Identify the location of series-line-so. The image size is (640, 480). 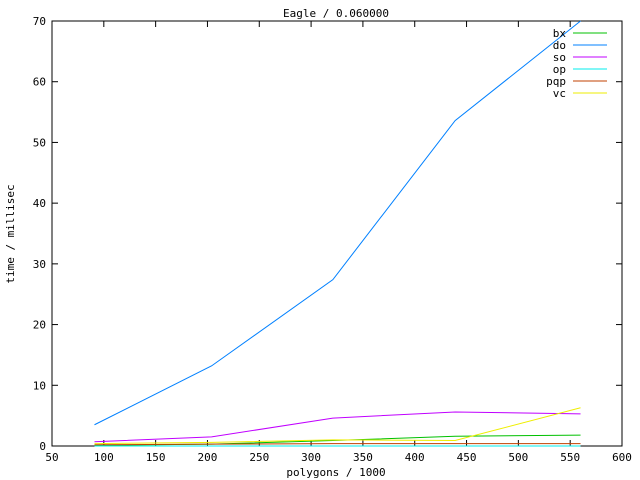
(337, 427).